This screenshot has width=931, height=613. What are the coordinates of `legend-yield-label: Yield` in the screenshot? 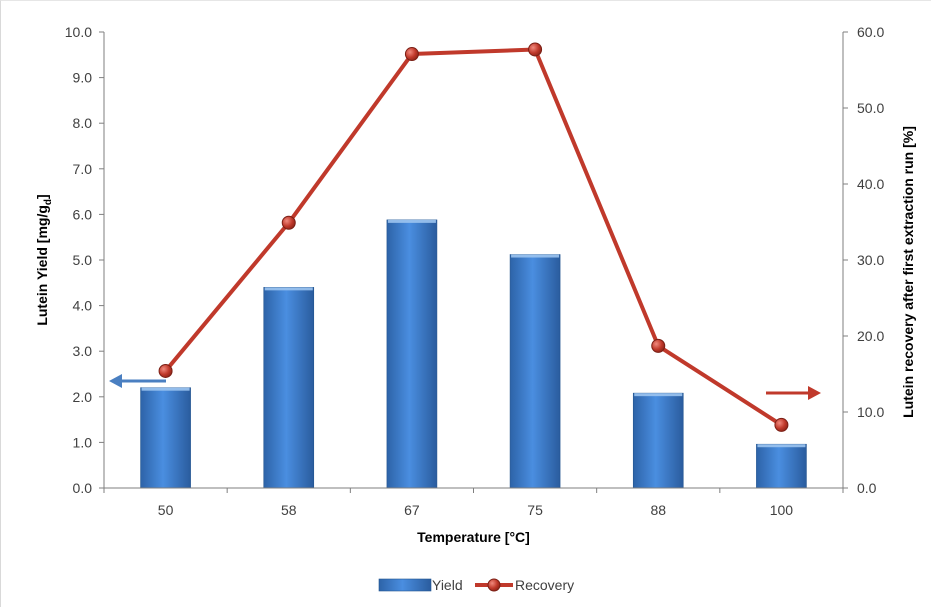 It's located at (447, 585).